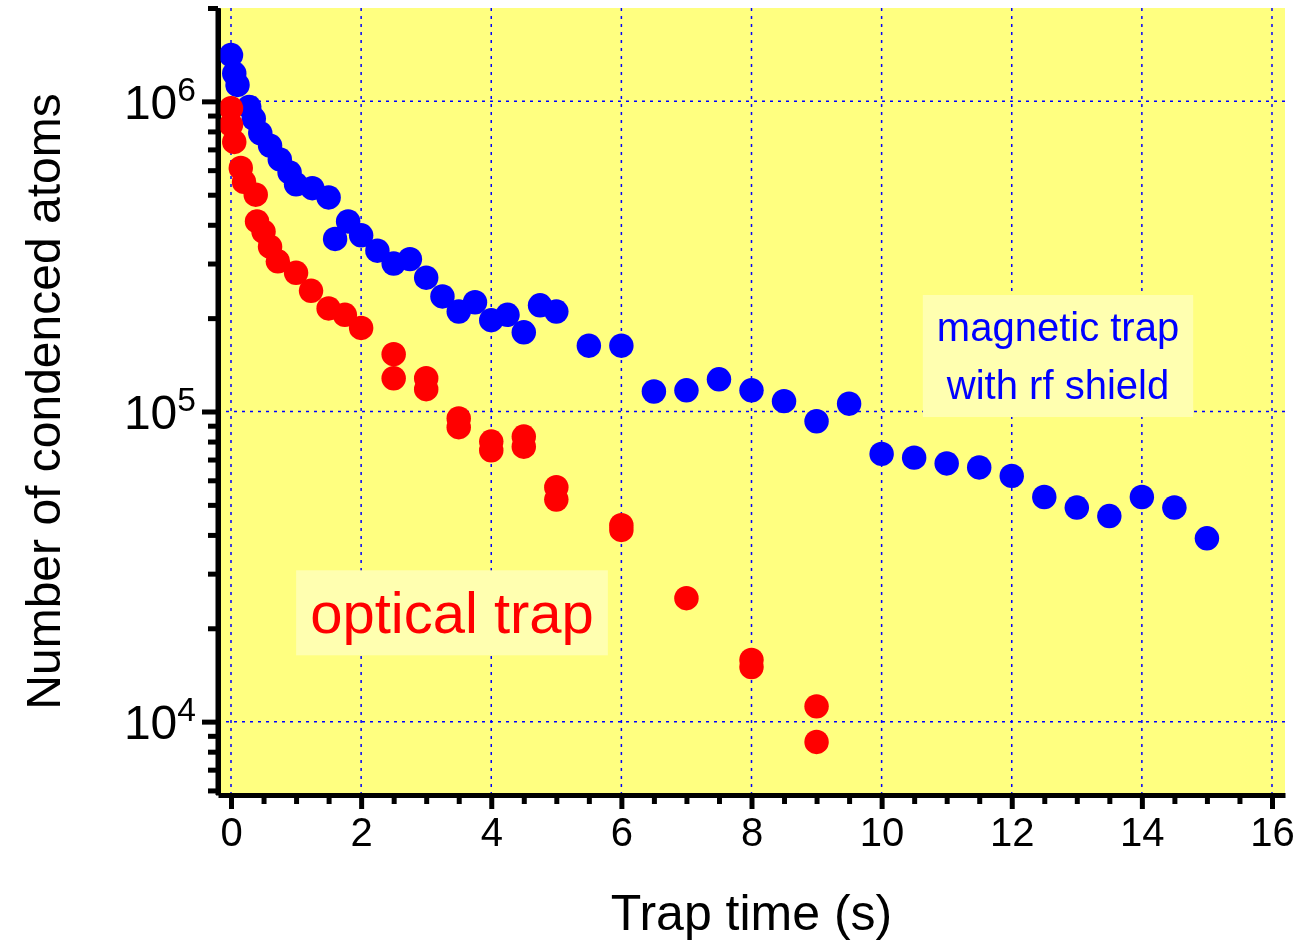 This screenshot has width=1299, height=944. Describe the element at coordinates (751, 913) in the screenshot. I see `x-axis-title: Trap time (s)` at that location.